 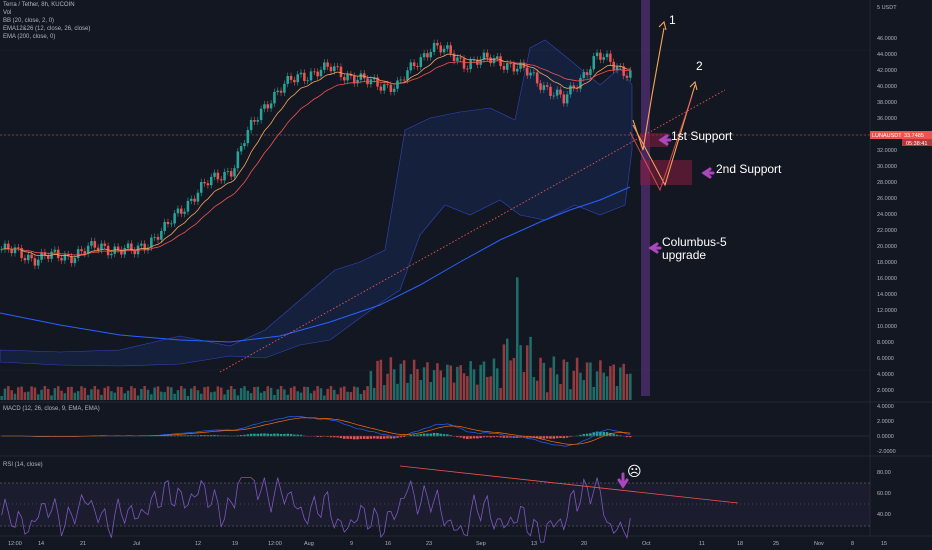 What do you see at coordinates (351, 544) in the screenshot?
I see `time-tick: 9` at bounding box center [351, 544].